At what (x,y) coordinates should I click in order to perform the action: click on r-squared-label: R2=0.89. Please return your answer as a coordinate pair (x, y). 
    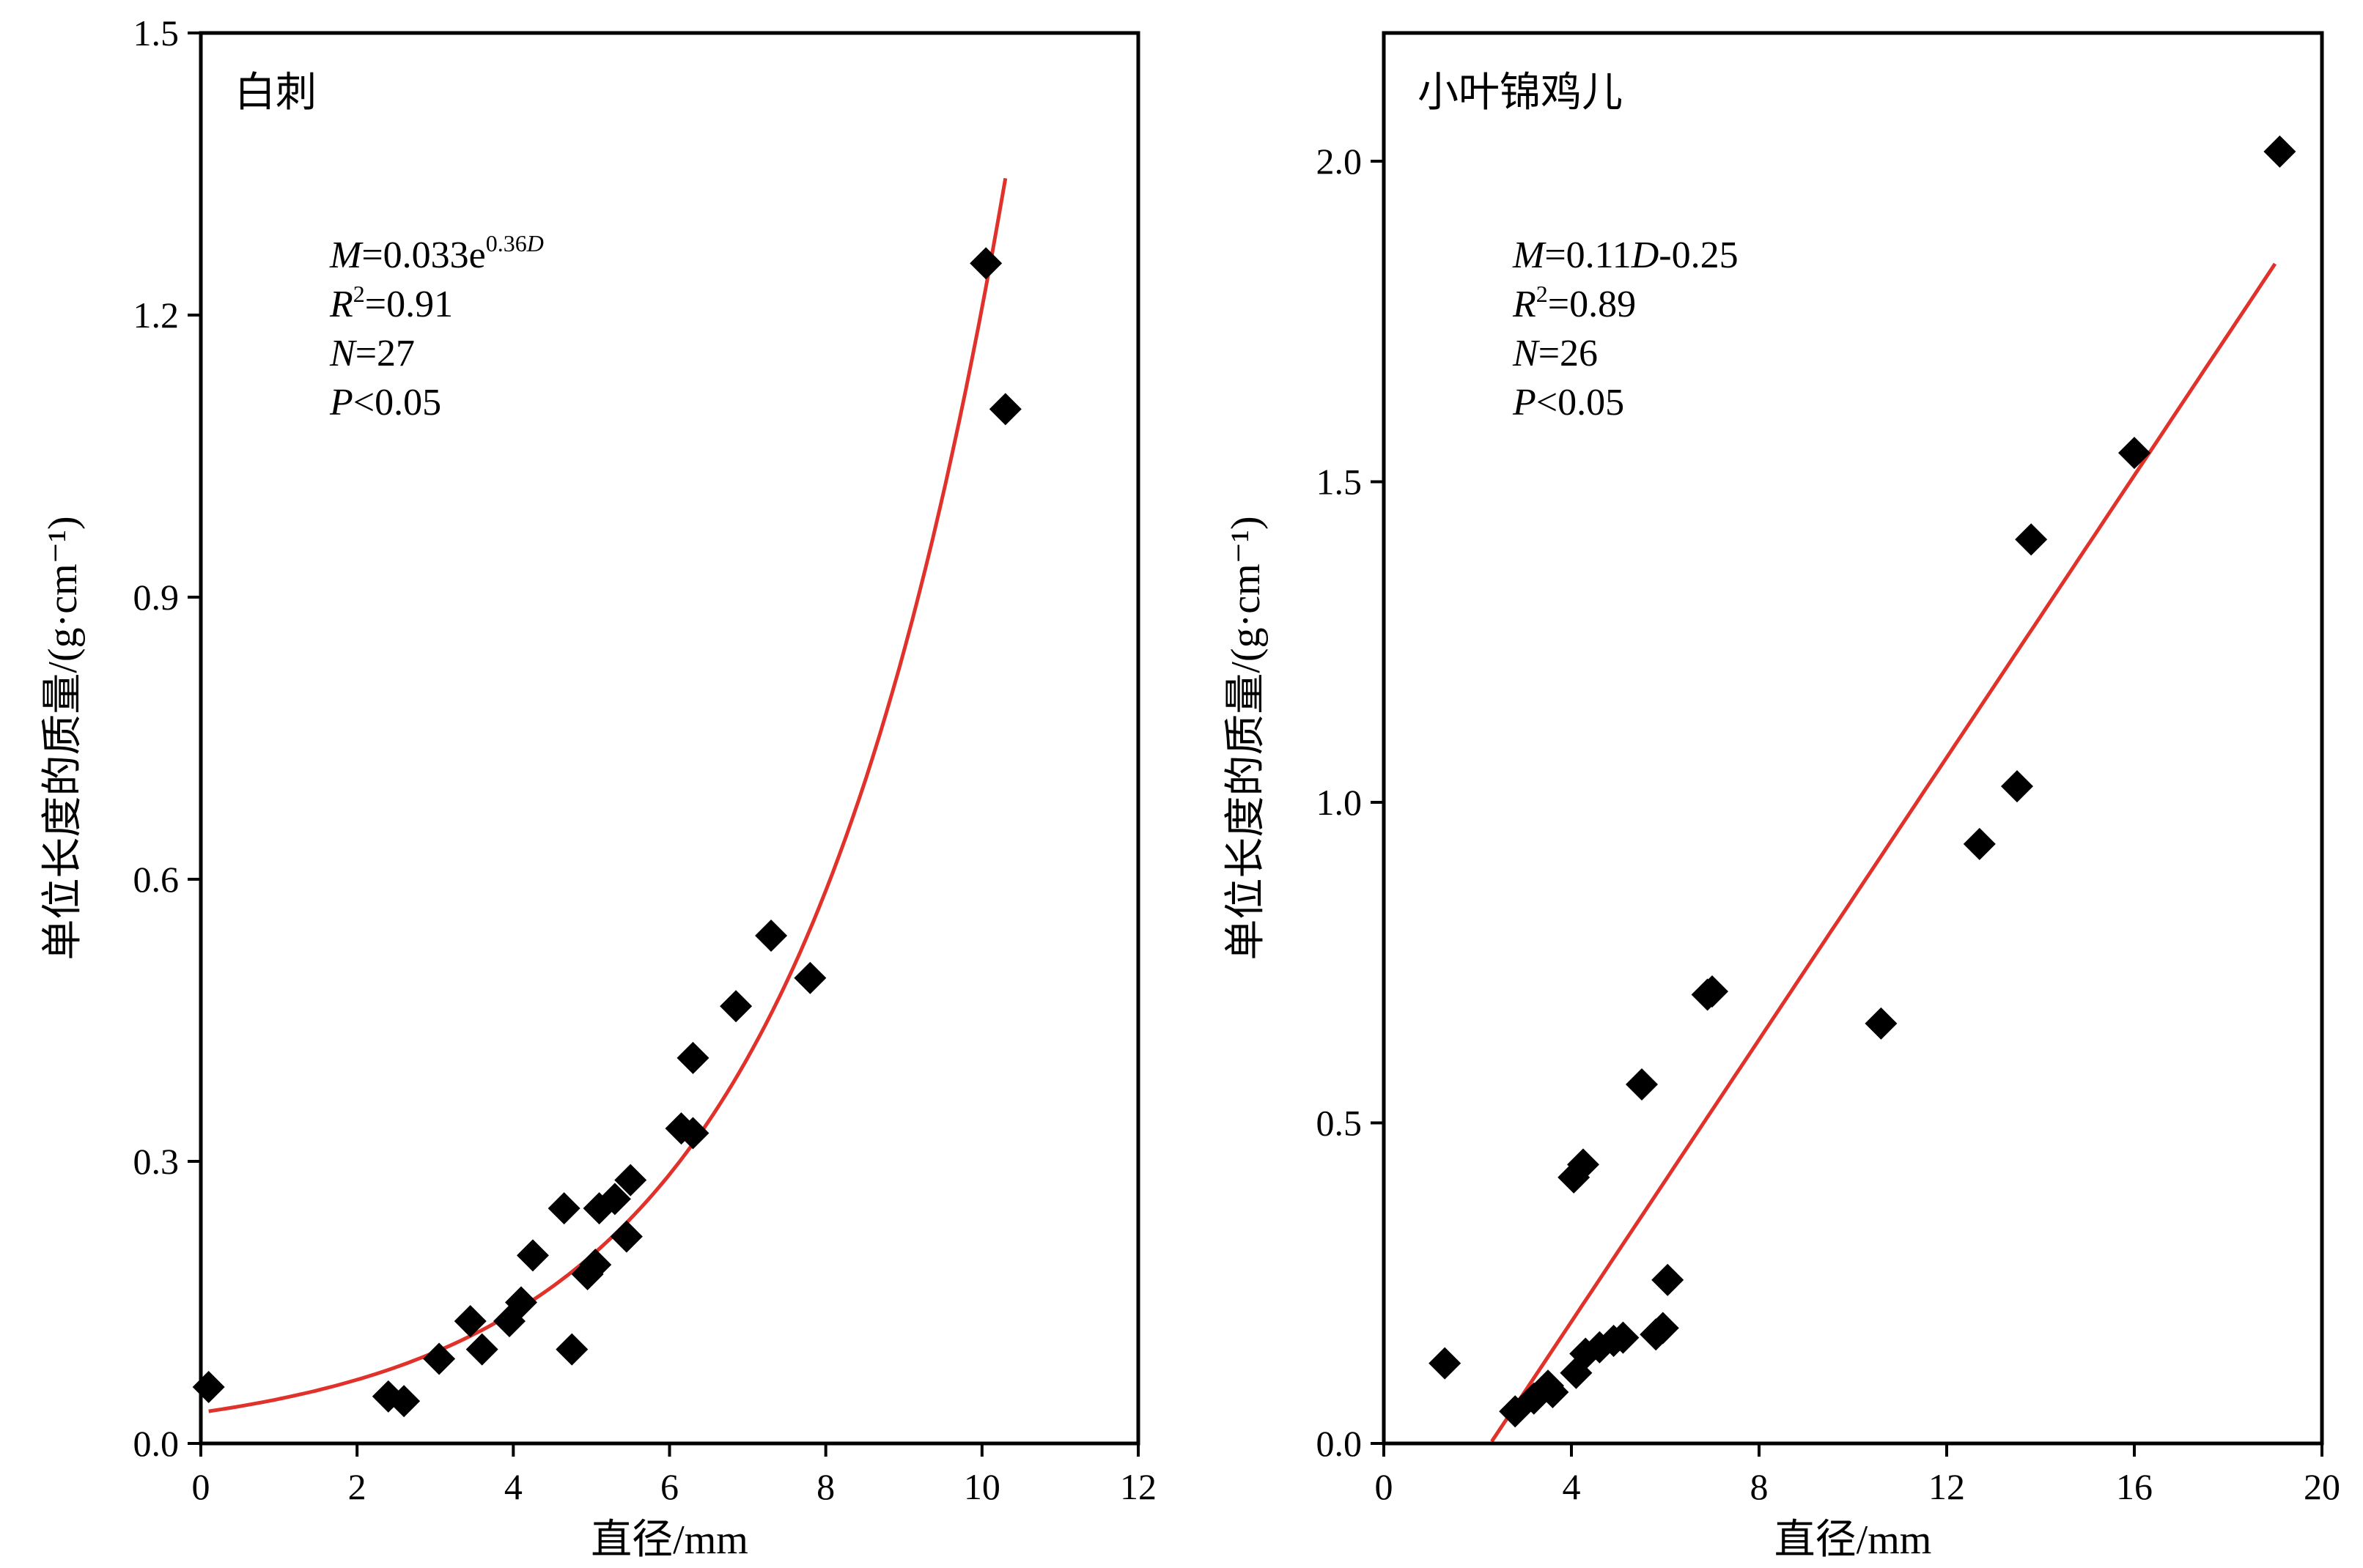
    Looking at the image, I should click on (1574, 303).